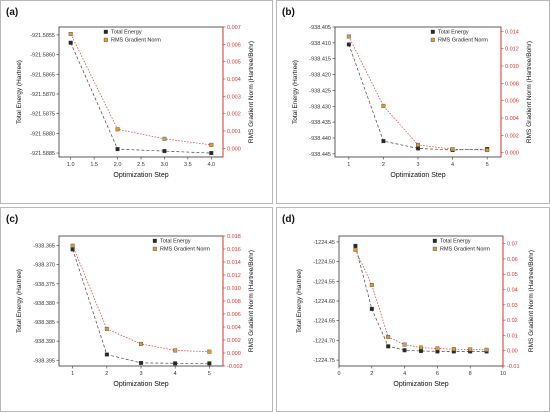  I want to click on panel-label: (a), so click(12, 12).